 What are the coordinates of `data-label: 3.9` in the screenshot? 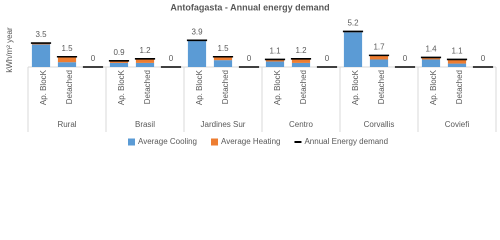 It's located at (197, 31).